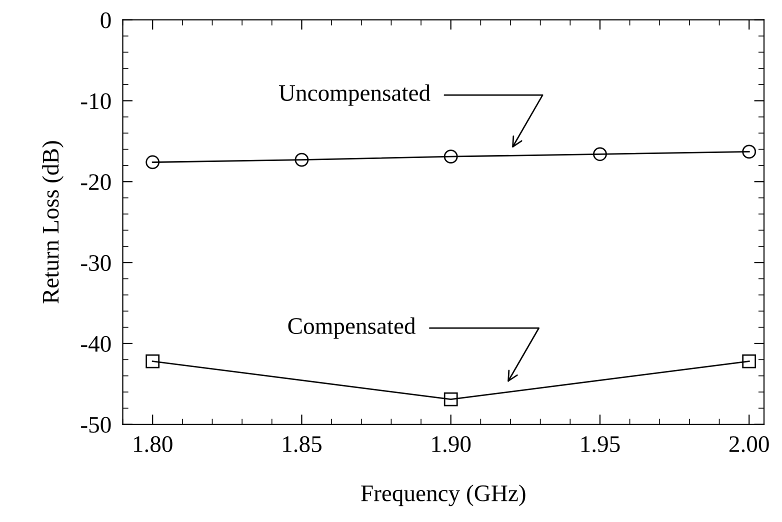 This screenshot has height=522, width=782. What do you see at coordinates (443, 495) in the screenshot?
I see `x-axis-title: Frequency (GHz)` at bounding box center [443, 495].